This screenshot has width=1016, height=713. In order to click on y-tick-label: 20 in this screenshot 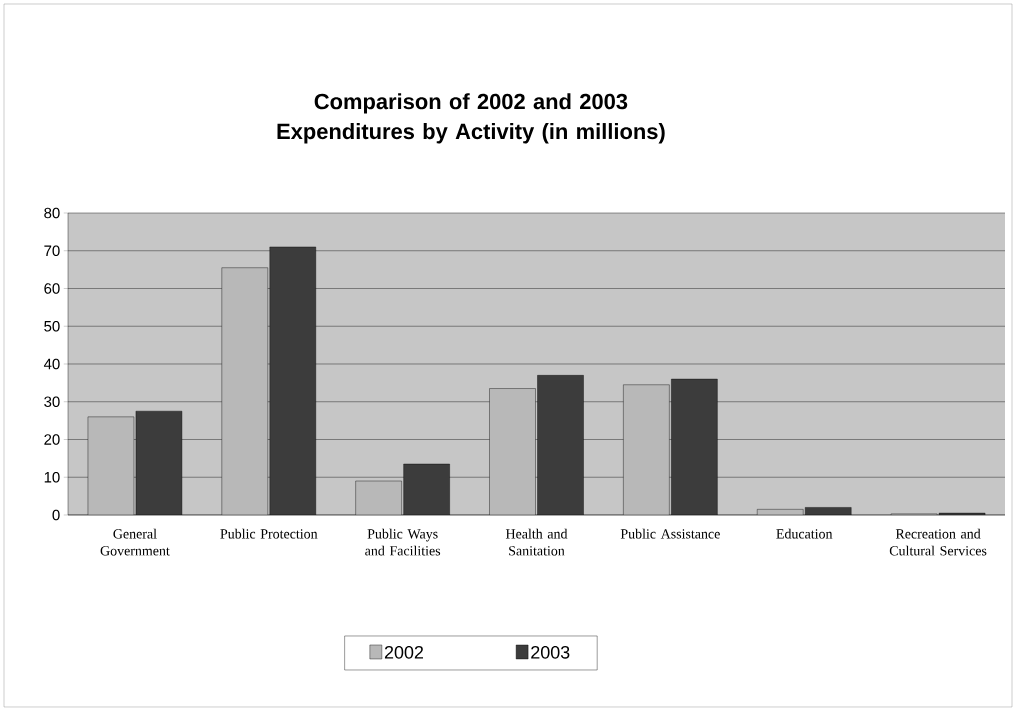, I will do `click(52, 439)`.